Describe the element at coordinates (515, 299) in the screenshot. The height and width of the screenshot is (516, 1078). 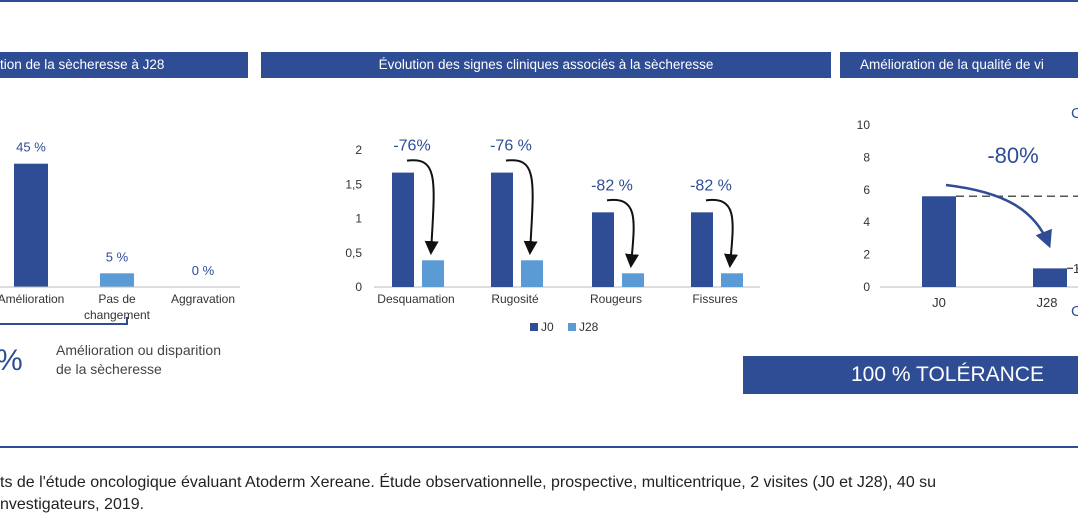
I see `mid-category-label-2: Rugosité` at that location.